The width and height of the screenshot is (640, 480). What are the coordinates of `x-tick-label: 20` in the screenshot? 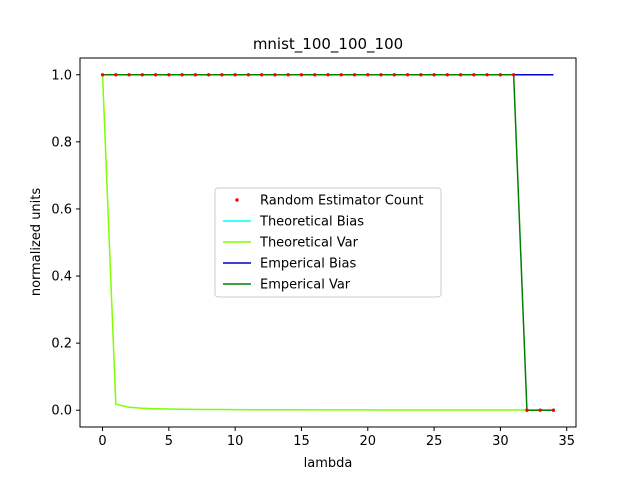 It's located at (368, 441).